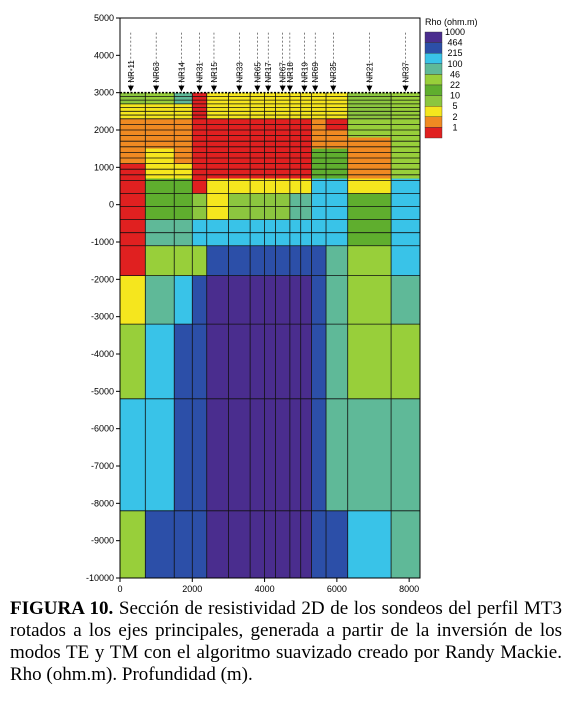 Image resolution: width=570 pixels, height=713 pixels. What do you see at coordinates (290, 72) in the screenshot?
I see `station-label: NR18` at bounding box center [290, 72].